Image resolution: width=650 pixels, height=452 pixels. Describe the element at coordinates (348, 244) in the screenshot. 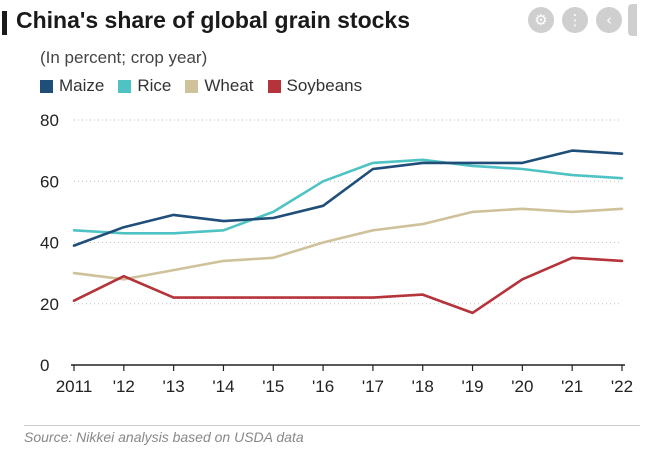

I see `series-line-wheat` at that location.